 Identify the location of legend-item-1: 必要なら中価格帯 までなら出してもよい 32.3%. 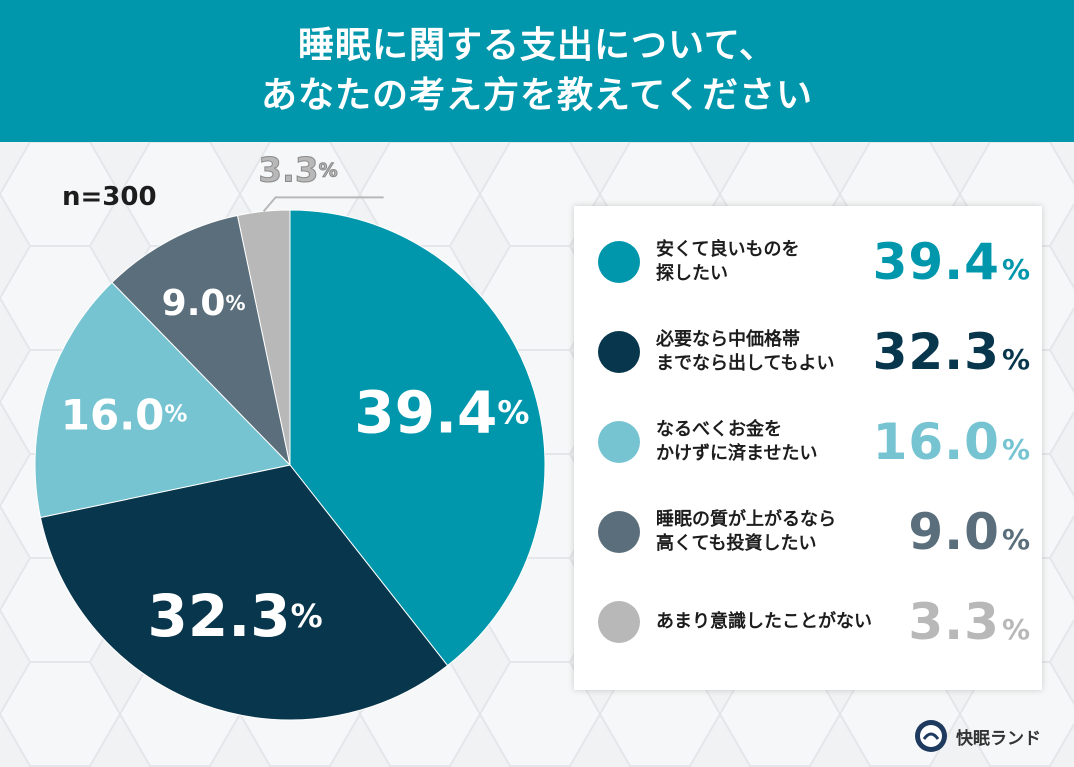
(808, 352).